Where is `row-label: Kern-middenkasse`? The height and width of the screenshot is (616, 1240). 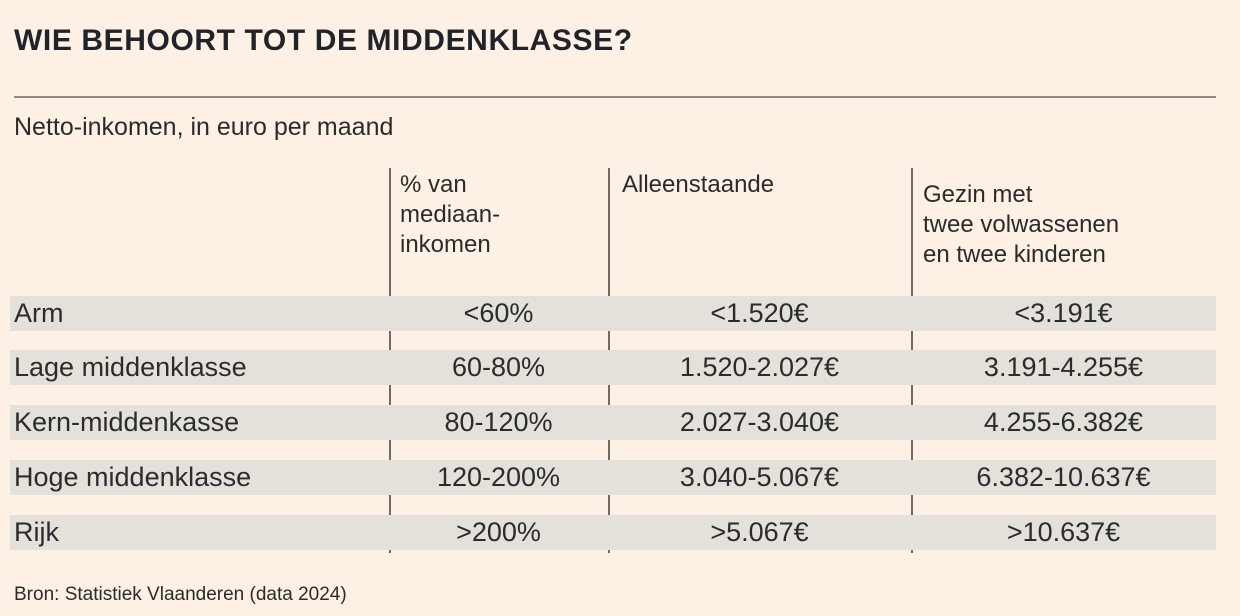 row-label: Kern-middenkasse is located at coordinates (127, 422).